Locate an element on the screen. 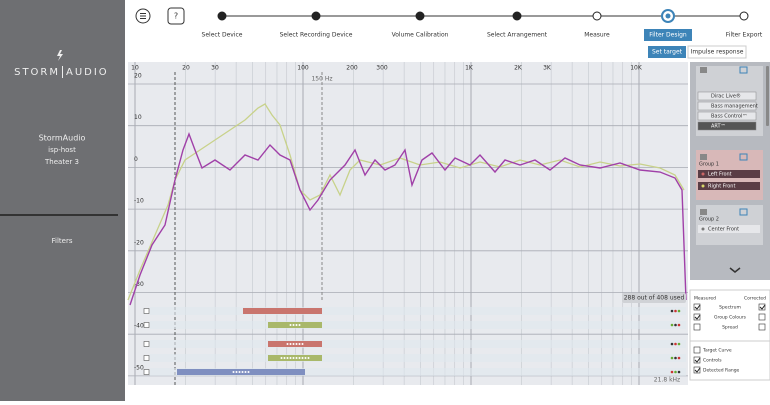 Image resolution: width=770 pixels, height=405 pixels. db-label: -40 is located at coordinates (139, 326).